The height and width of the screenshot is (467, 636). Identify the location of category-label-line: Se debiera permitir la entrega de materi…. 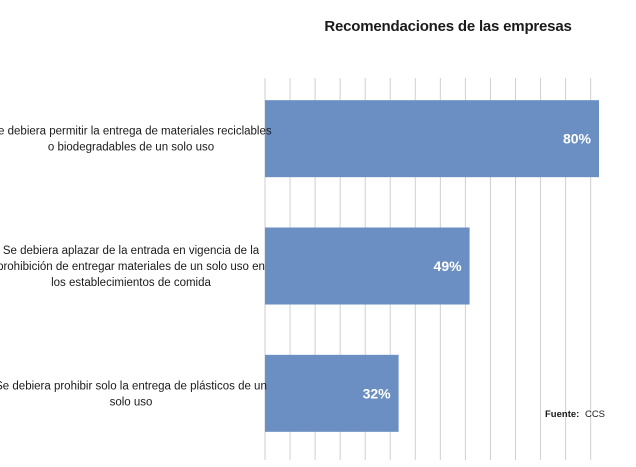
(136, 132).